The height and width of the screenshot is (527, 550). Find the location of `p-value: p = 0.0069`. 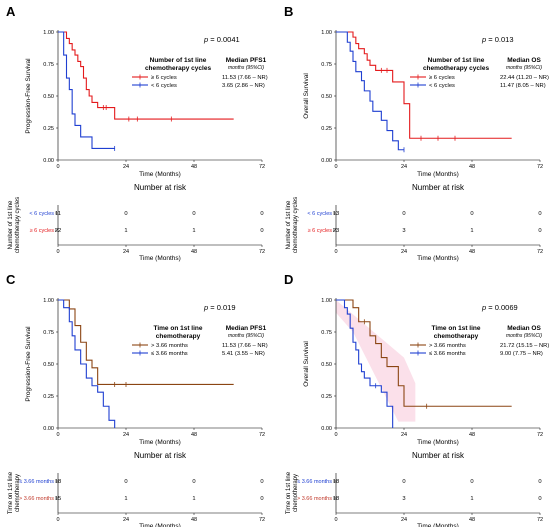

p-value: p = 0.0069 is located at coordinates (499, 307).